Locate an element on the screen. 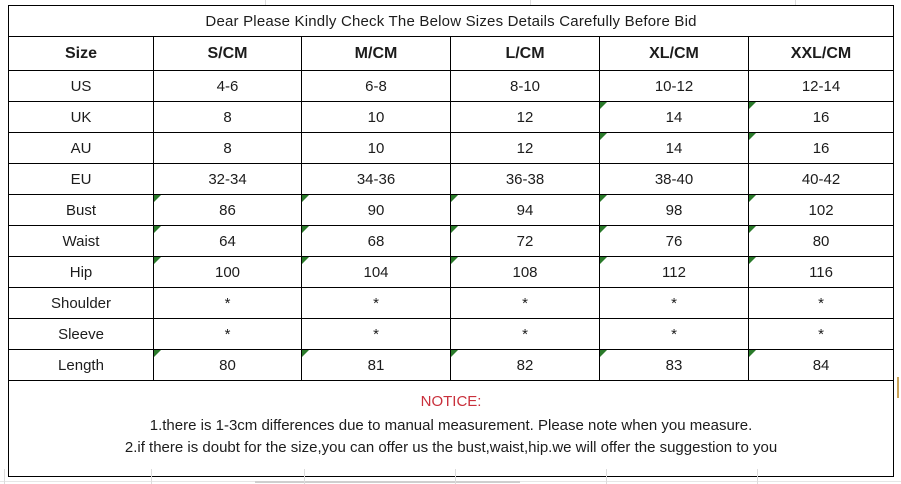 The width and height of the screenshot is (901, 484). size-cell-value: 112 is located at coordinates (674, 272).